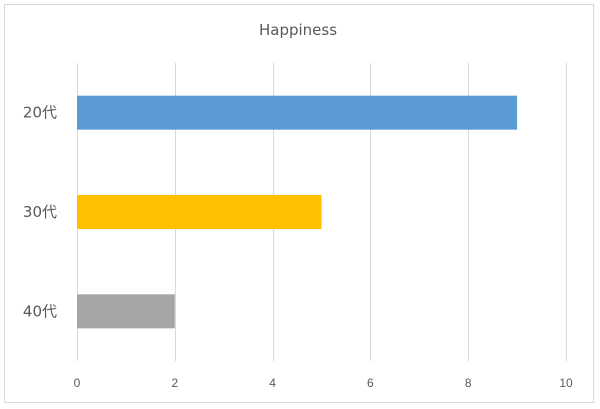 Image resolution: width=600 pixels, height=409 pixels. I want to click on category-label: 20代, so click(40, 113).